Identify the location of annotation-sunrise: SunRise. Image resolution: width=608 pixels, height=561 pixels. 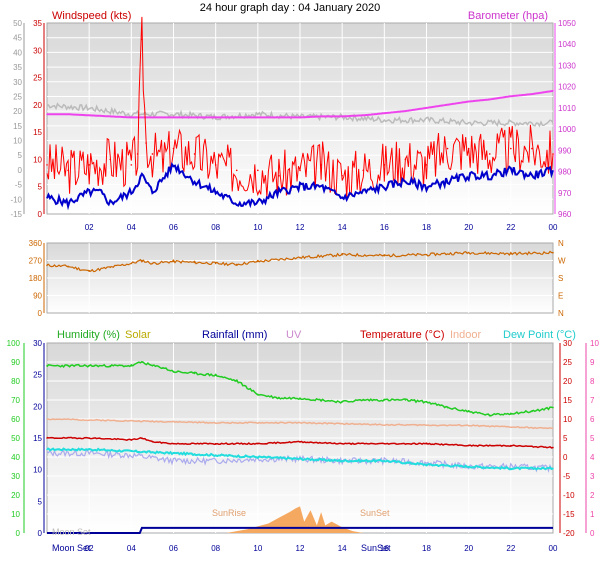
(229, 513).